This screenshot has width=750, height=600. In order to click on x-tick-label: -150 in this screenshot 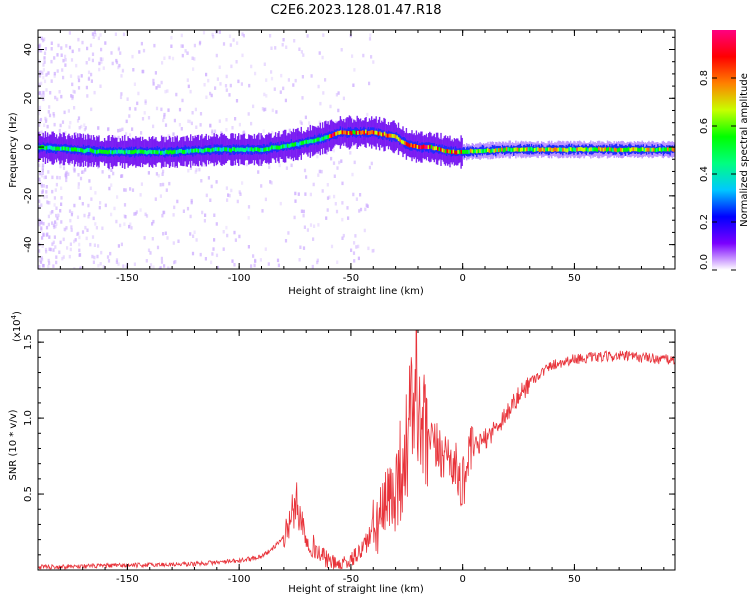, I will do `click(127, 278)`.